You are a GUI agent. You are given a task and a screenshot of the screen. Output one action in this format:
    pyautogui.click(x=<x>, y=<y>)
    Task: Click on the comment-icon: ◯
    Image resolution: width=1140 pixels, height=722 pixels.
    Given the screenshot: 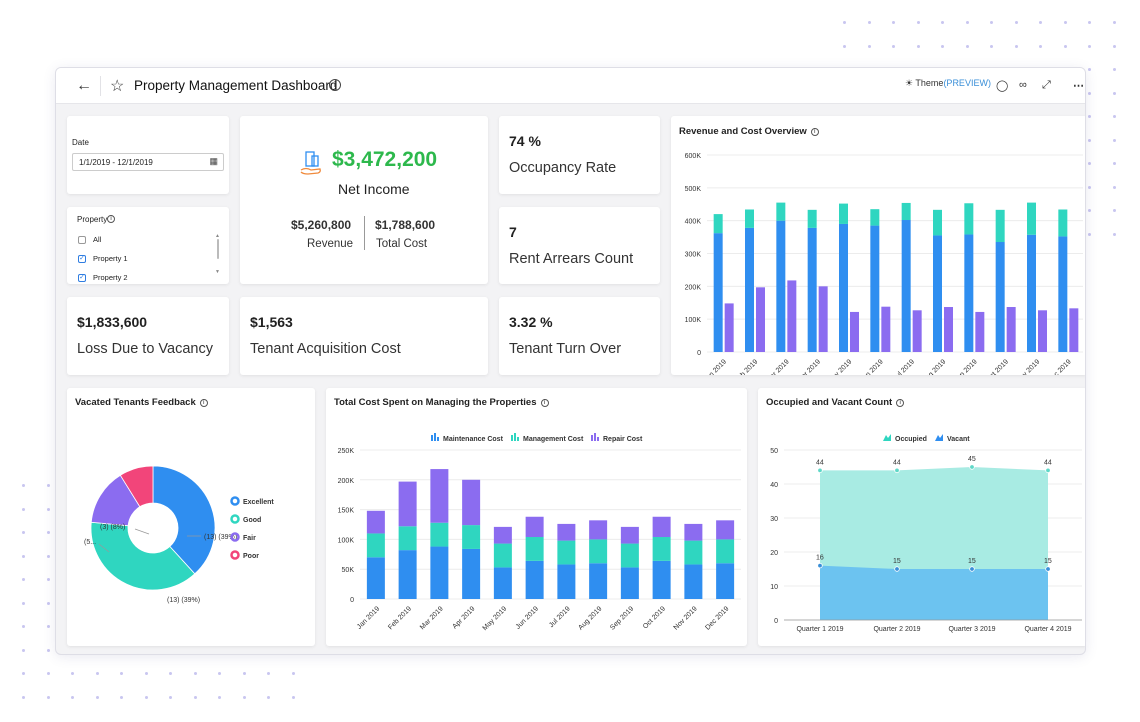 What is the action you would take?
    pyautogui.click(x=1002, y=86)
    